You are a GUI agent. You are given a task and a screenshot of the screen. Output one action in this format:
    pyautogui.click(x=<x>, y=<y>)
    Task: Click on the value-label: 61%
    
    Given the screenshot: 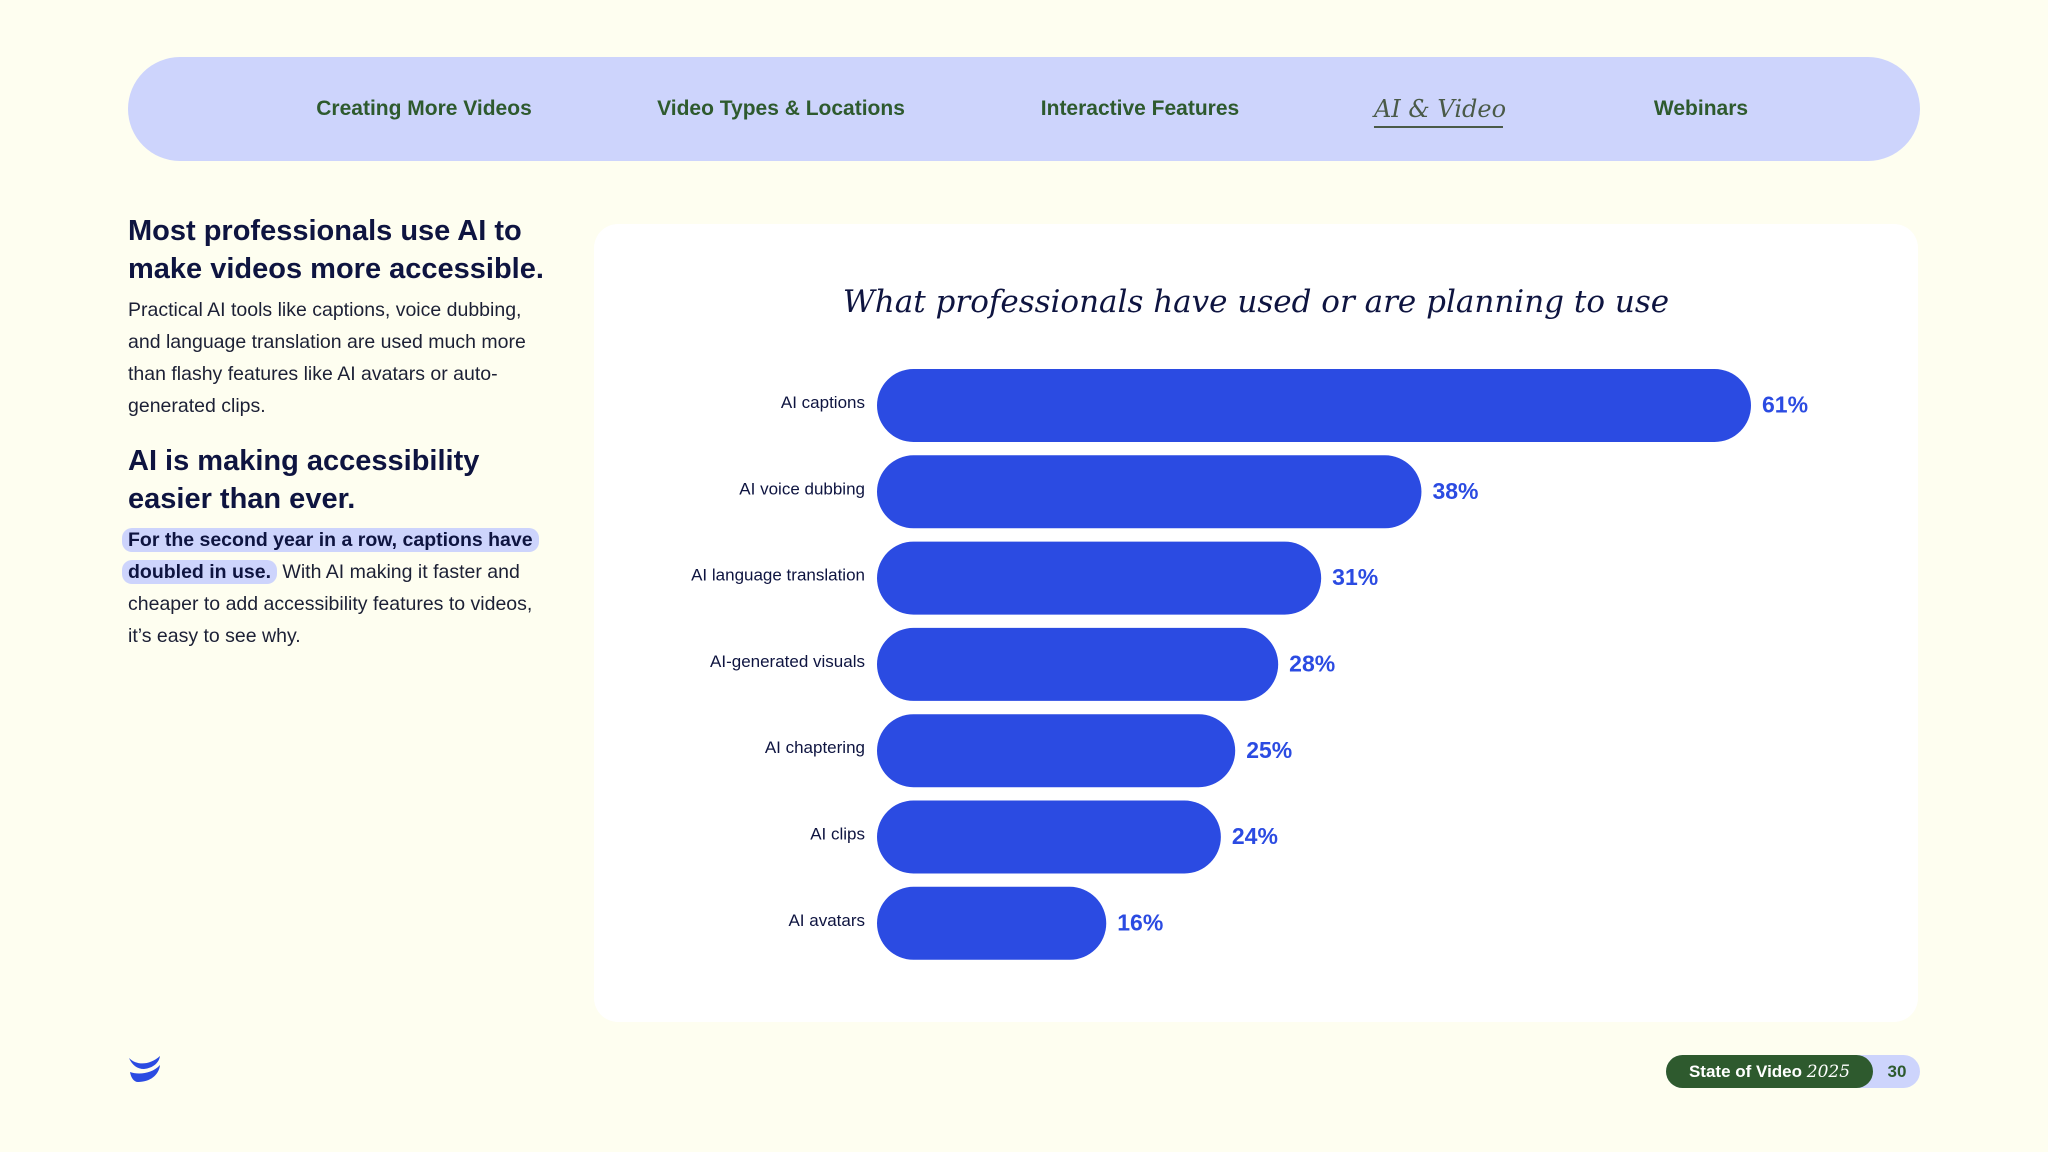 What is the action you would take?
    pyautogui.click(x=1785, y=405)
    